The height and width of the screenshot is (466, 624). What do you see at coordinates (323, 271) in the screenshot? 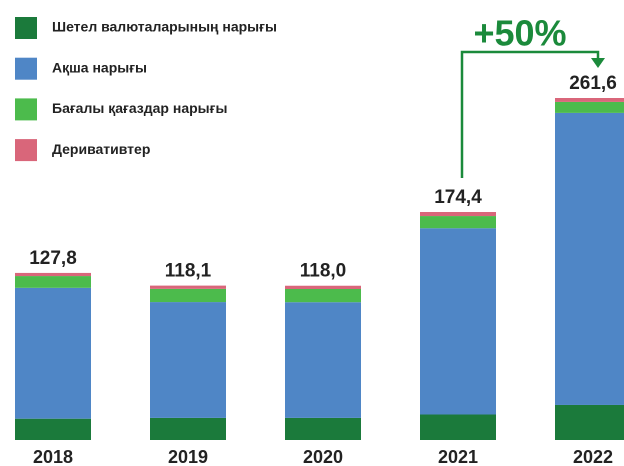
I see `total-label: 118,0` at bounding box center [323, 271].